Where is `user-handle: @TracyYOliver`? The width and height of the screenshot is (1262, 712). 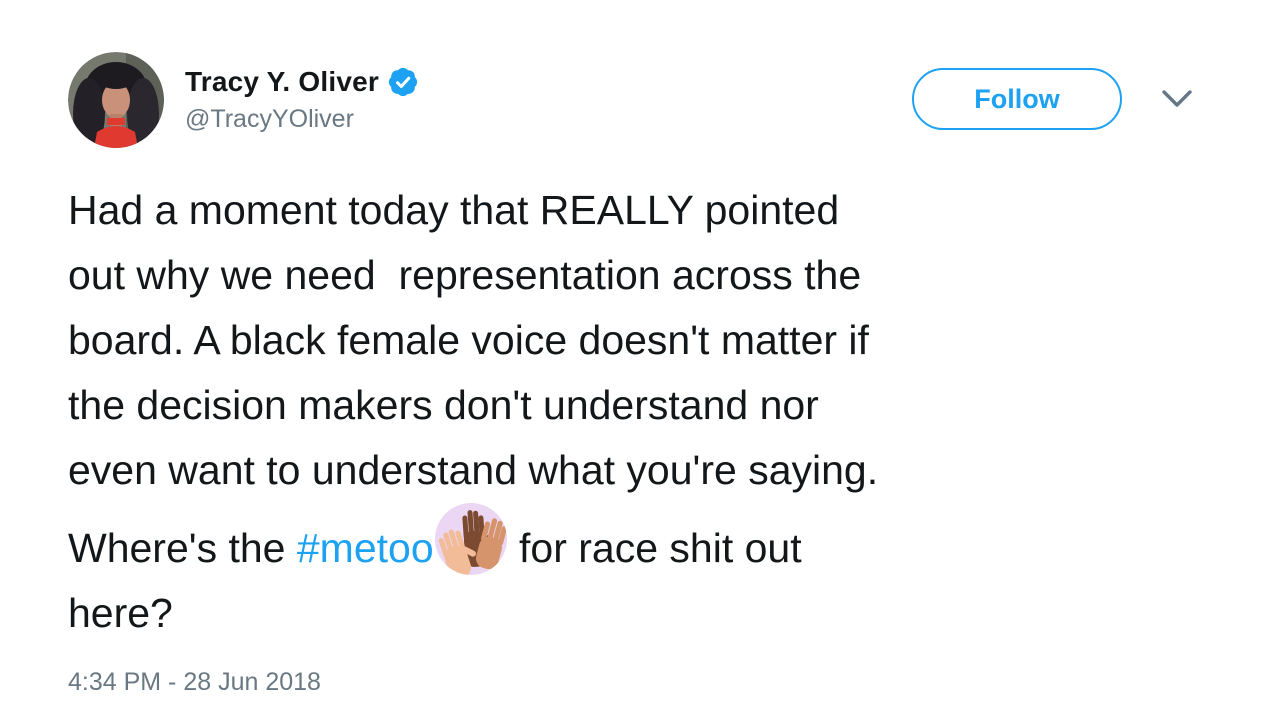 user-handle: @TracyYOliver is located at coordinates (269, 119).